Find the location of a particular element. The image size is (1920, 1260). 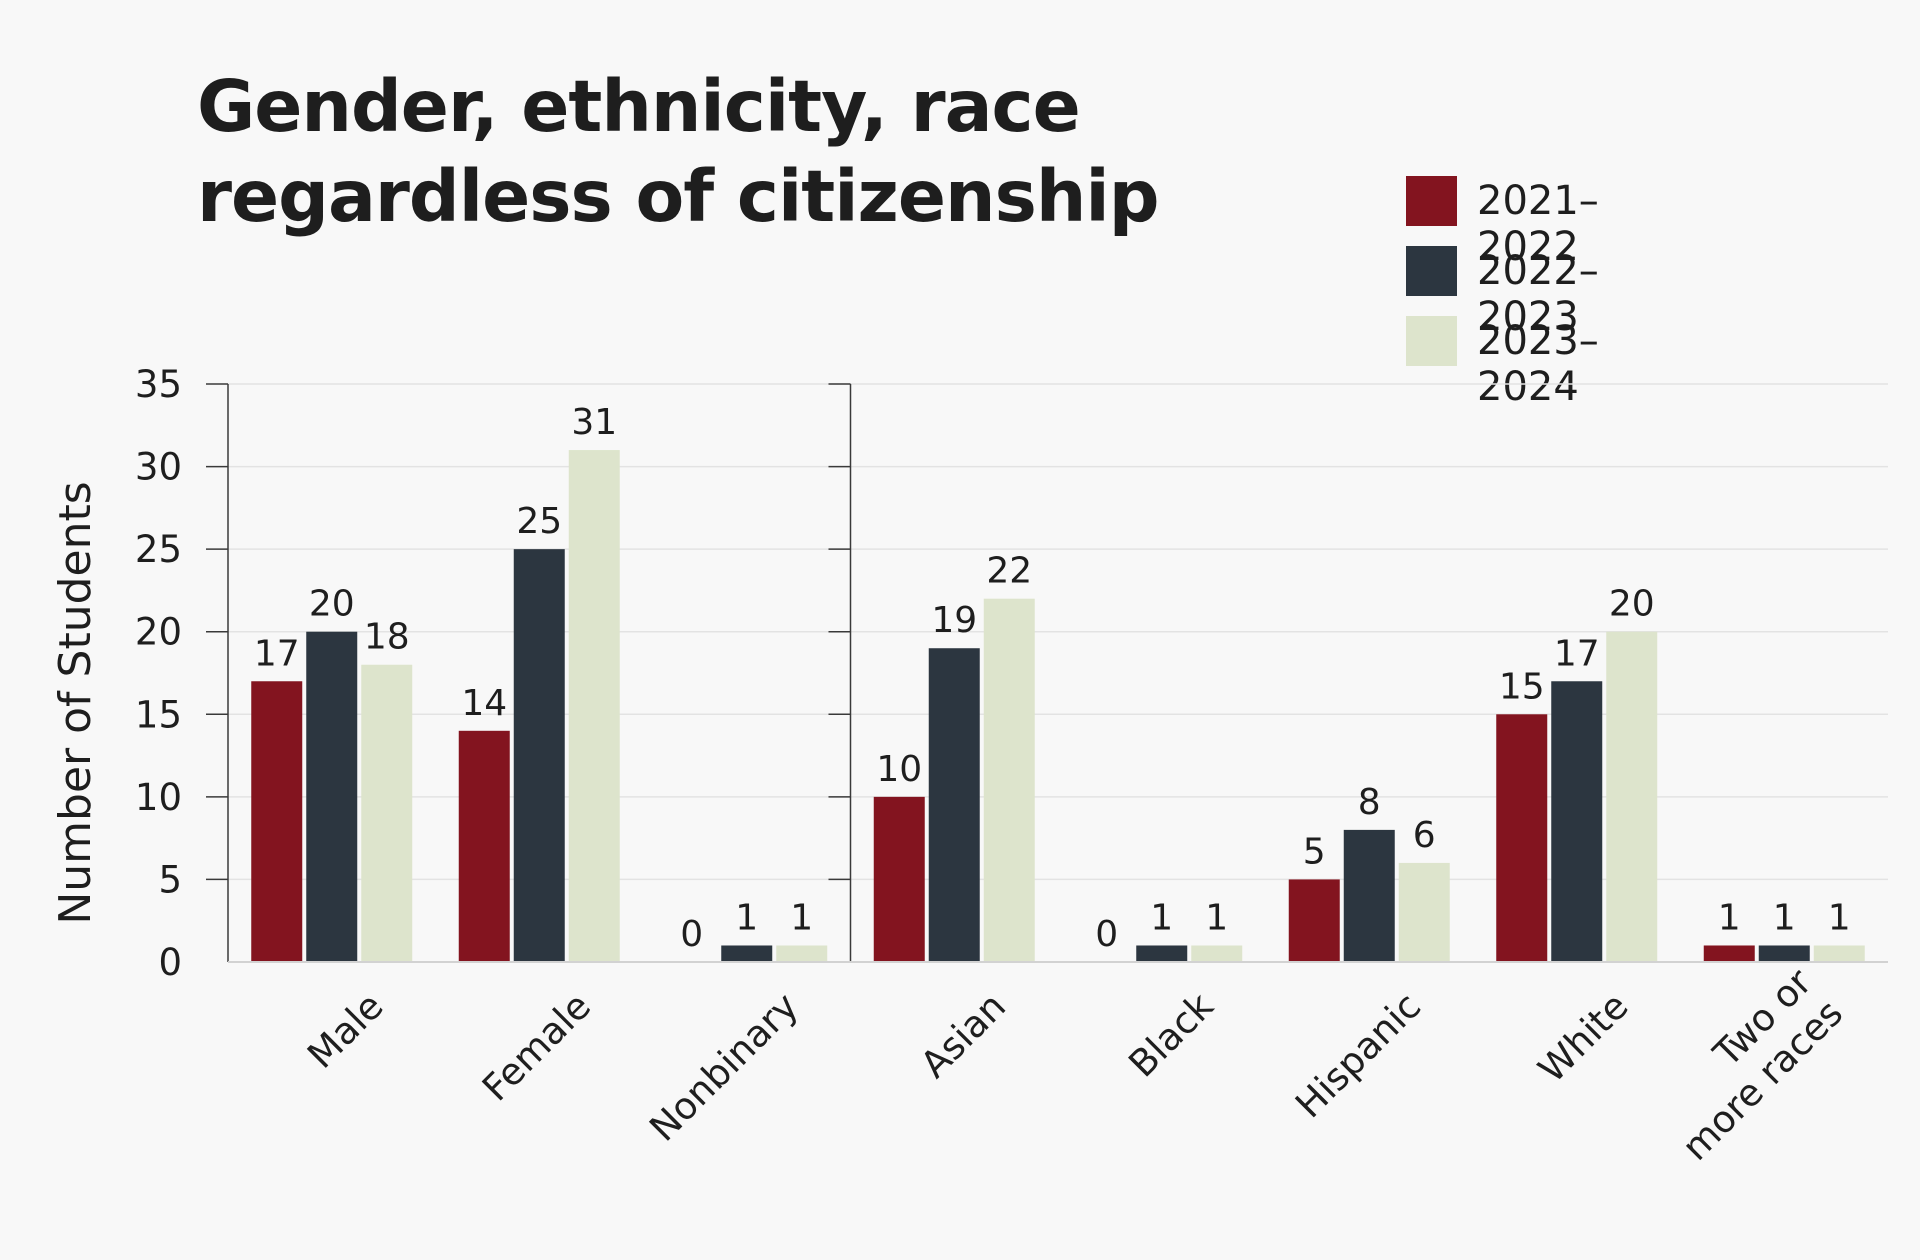

bar-male-2022-2023 is located at coordinates (332, 796).